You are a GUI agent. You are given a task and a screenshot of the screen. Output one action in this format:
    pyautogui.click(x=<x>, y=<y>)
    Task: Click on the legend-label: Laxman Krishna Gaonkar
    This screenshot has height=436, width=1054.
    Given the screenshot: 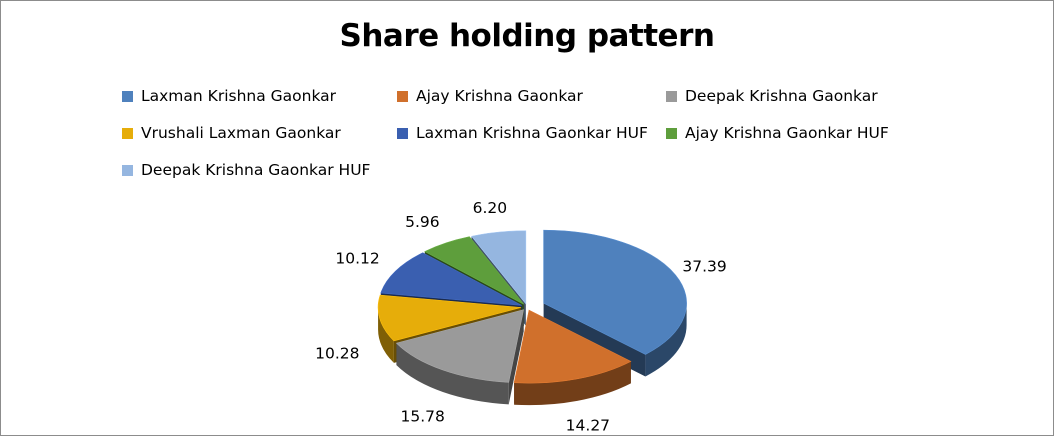 What is the action you would take?
    pyautogui.click(x=239, y=96)
    